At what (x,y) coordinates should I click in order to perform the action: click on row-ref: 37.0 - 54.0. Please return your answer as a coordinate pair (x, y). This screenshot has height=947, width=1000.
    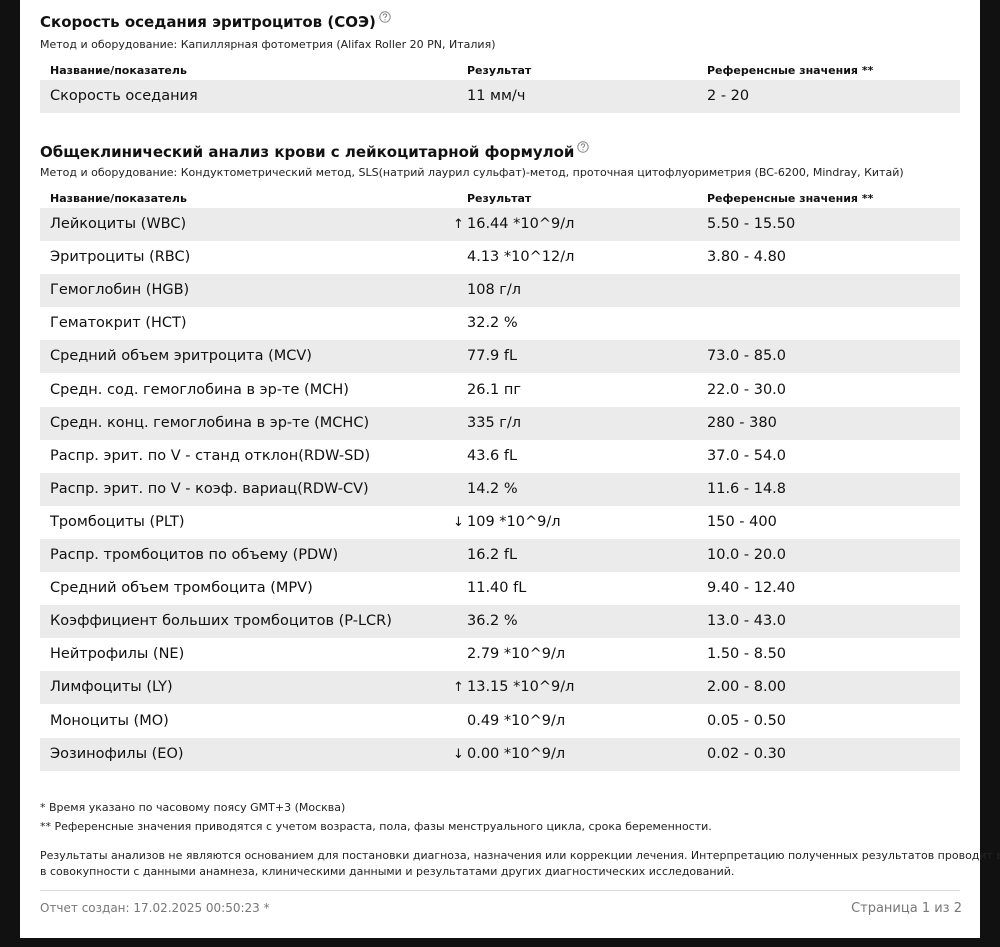
    Looking at the image, I should click on (747, 455).